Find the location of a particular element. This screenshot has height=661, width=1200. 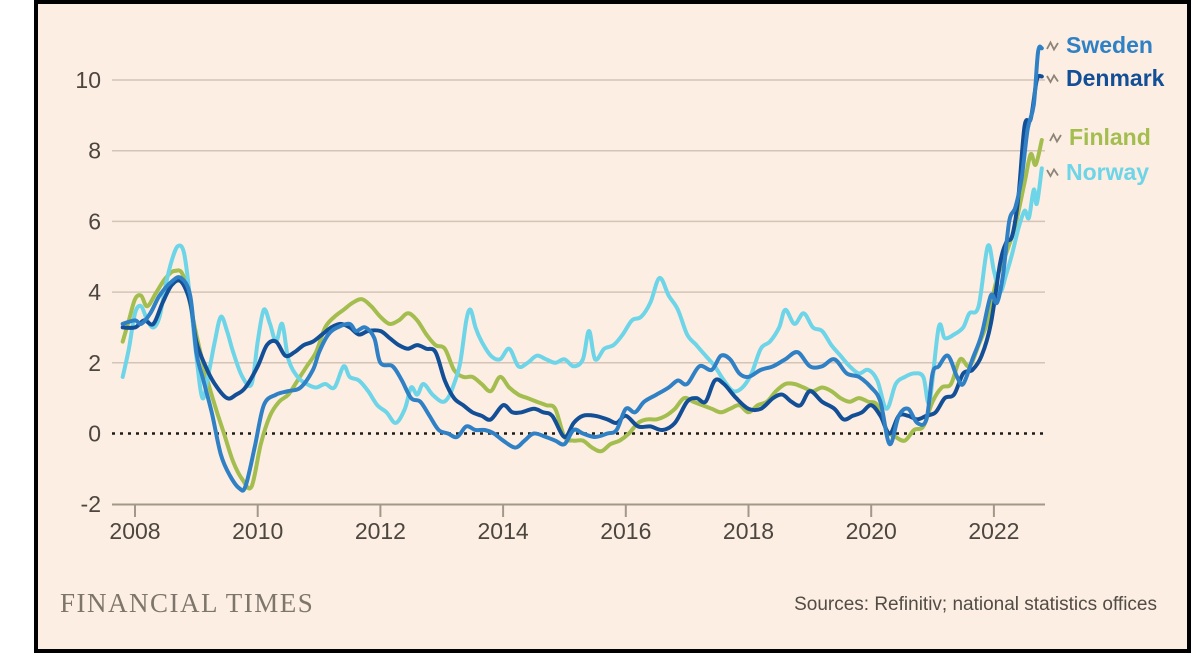

financial-times-logo: FINANCIAL TIMES is located at coordinates (187, 603).